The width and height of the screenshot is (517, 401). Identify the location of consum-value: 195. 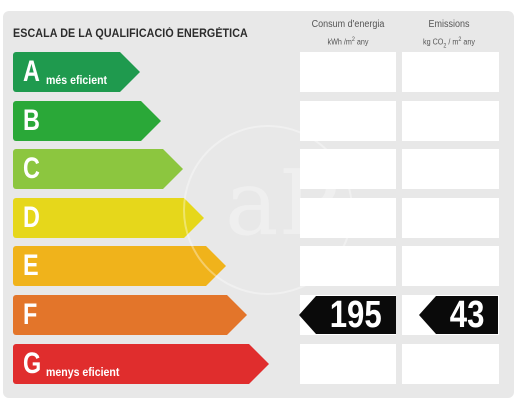
(356, 315).